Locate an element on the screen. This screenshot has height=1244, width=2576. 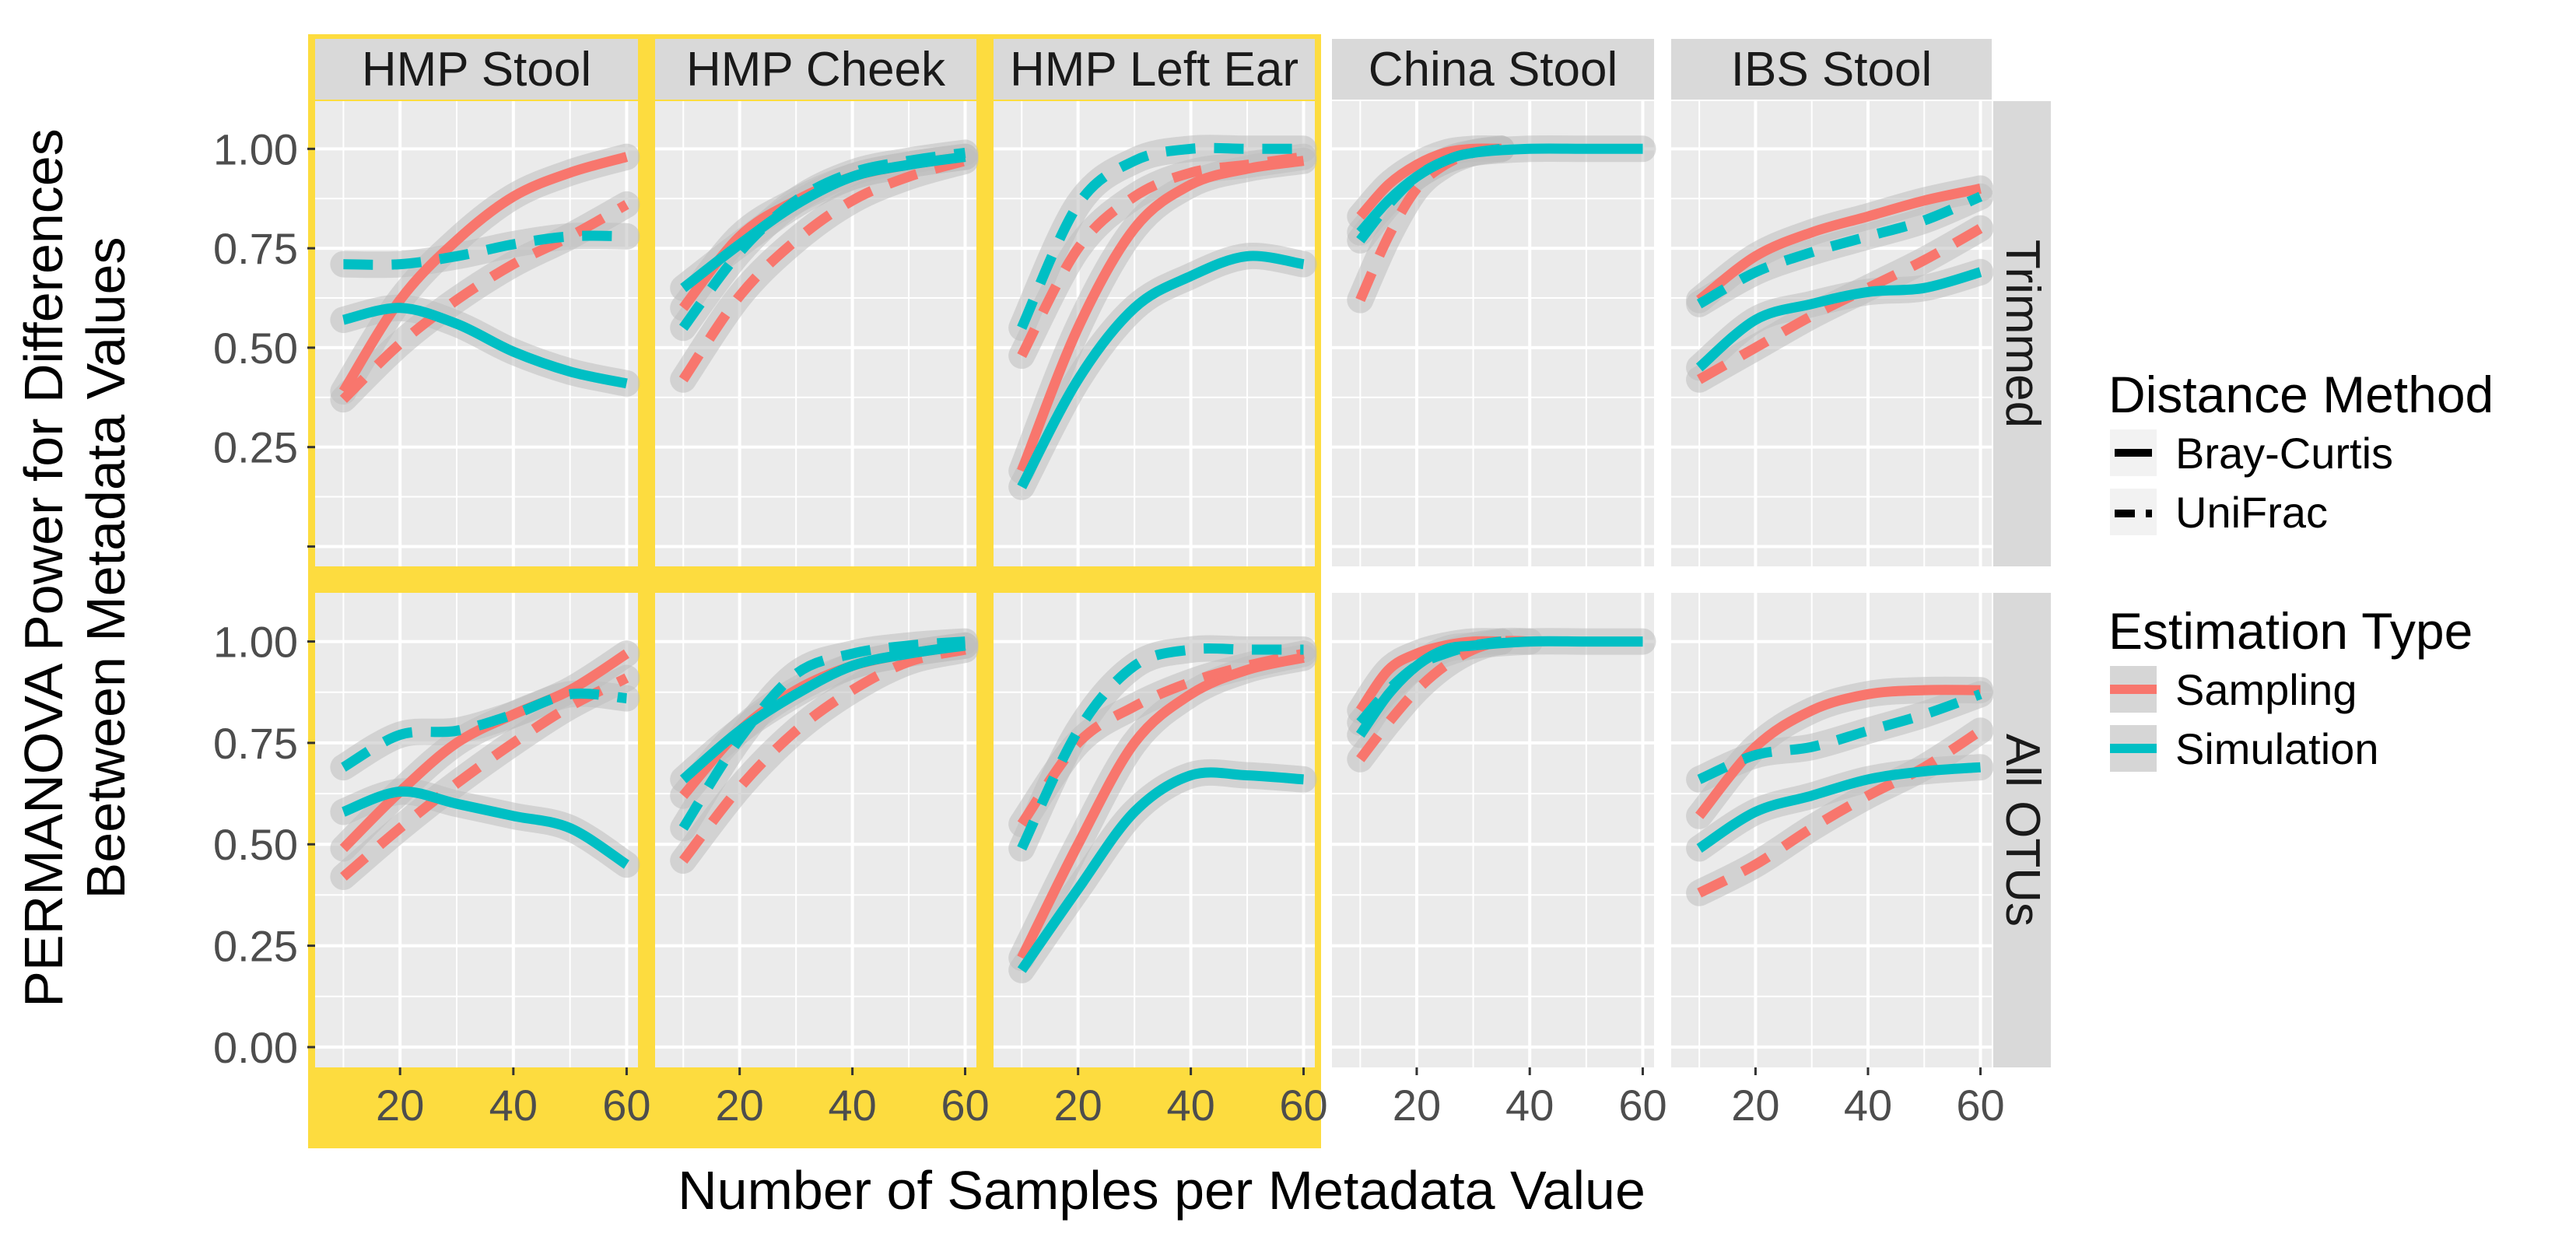
strip-label-hmp-cheek: HMP Cheek is located at coordinates (816, 69).